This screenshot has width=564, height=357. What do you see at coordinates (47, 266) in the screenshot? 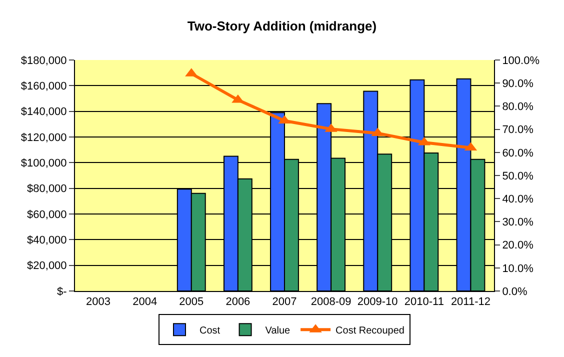
I see `y-tick-label: $20,000` at bounding box center [47, 266].